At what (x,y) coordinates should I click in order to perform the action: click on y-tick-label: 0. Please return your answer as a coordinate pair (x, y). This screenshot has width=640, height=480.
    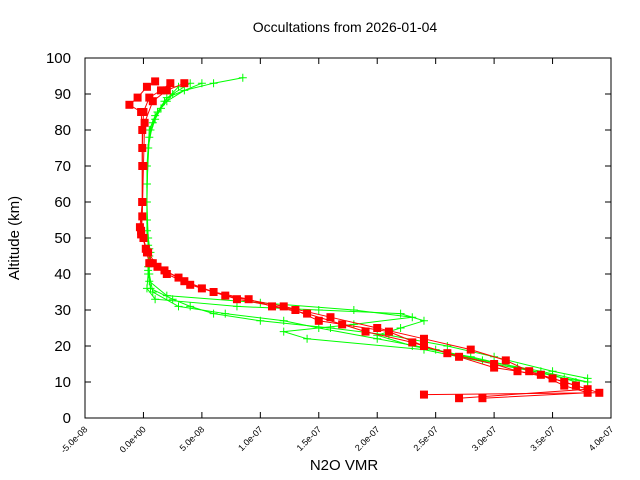
    Looking at the image, I should click on (67, 418).